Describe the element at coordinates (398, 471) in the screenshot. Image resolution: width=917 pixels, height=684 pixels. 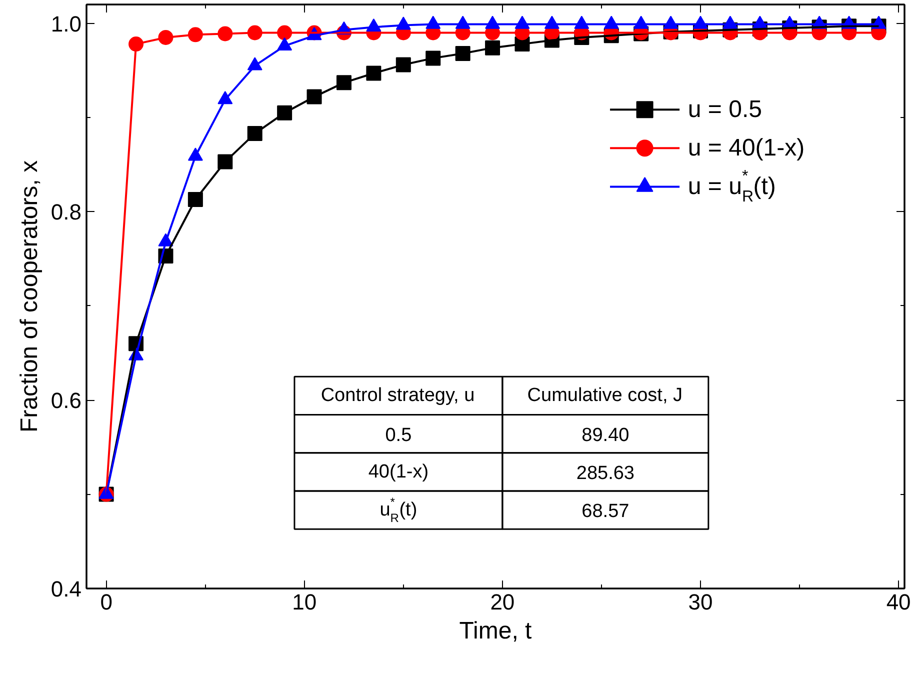
I see `annotation: 40(1-x)` at that location.